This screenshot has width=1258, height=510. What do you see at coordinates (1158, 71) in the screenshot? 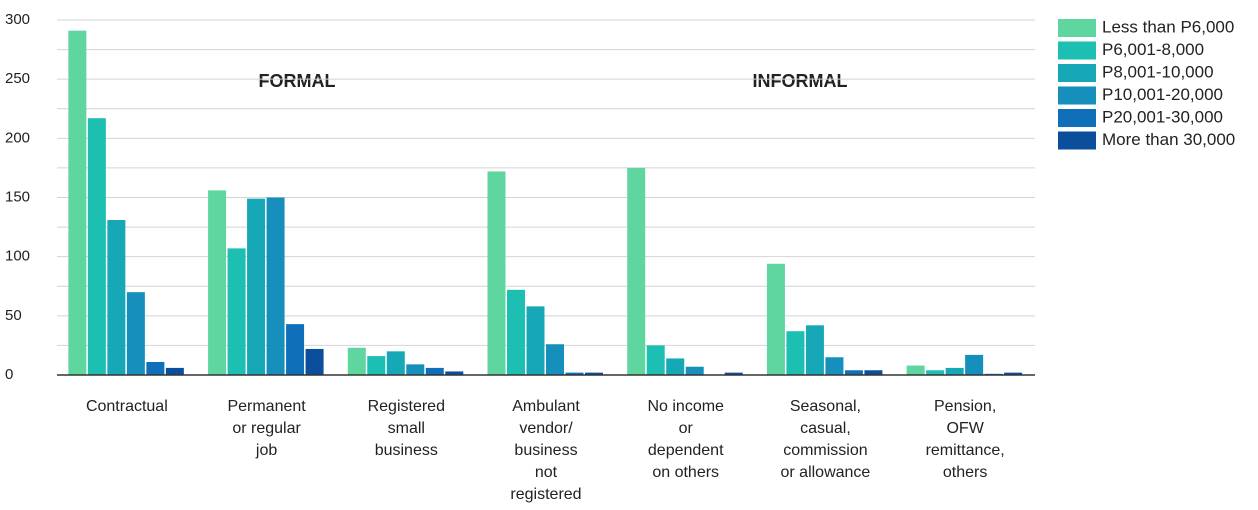
I see `legend-label: P8,001-10,000` at bounding box center [1158, 71].